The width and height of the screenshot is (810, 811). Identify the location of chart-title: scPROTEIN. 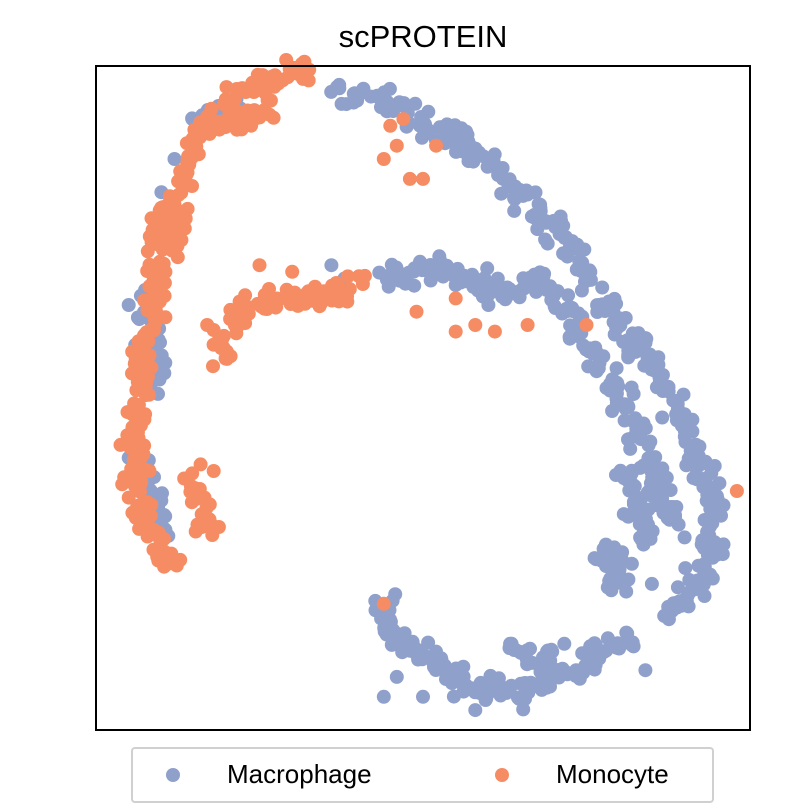
(423, 36).